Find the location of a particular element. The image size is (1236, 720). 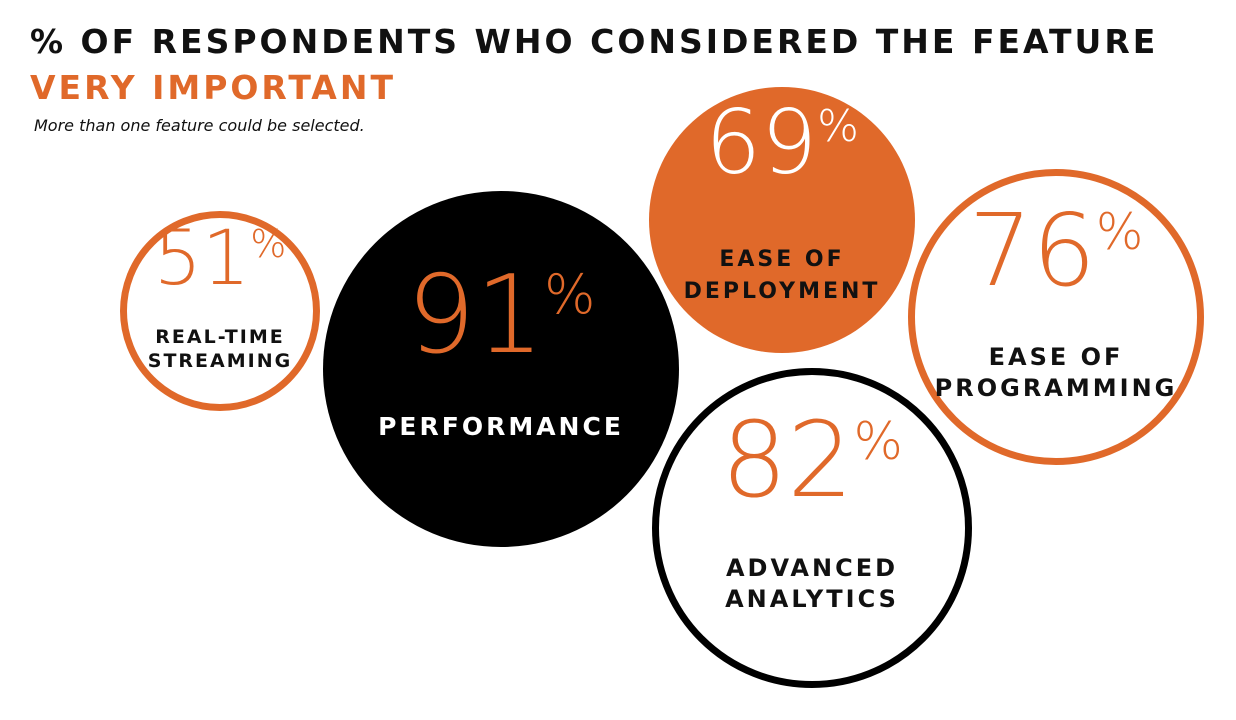

bubble-value: 69% is located at coordinates (782, 142).